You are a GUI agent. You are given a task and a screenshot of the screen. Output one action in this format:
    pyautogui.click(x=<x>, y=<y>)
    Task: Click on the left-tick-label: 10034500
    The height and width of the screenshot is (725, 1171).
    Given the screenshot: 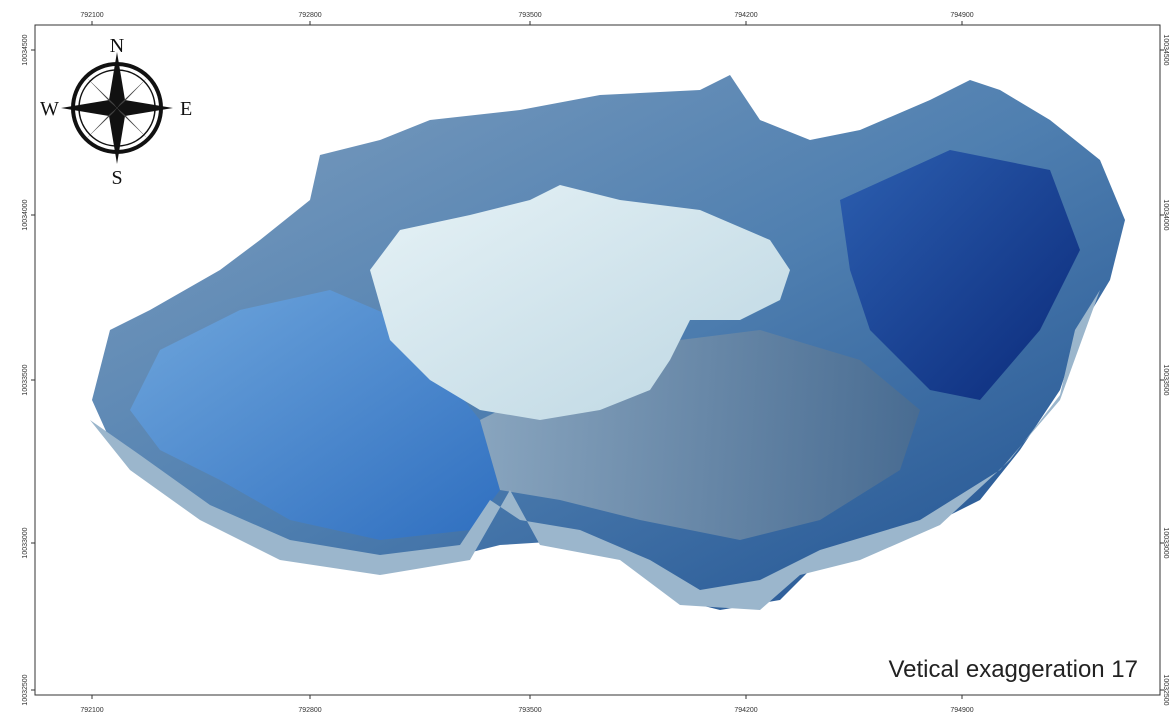 What is the action you would take?
    pyautogui.click(x=25, y=49)
    